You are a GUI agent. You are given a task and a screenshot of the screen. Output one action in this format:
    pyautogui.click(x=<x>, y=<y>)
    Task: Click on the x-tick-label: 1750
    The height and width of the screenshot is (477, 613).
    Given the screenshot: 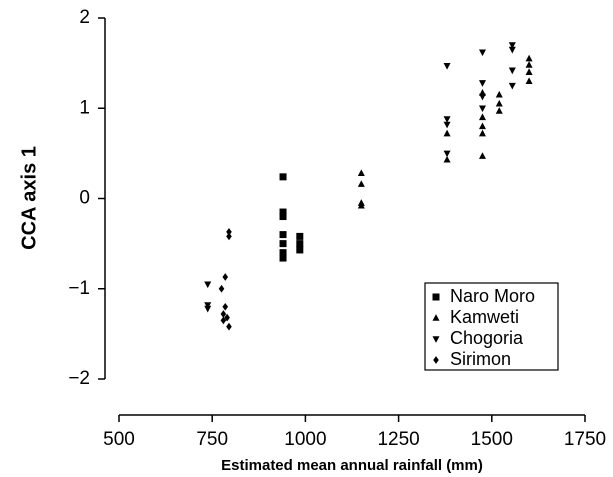 What is the action you would take?
    pyautogui.click(x=585, y=439)
    